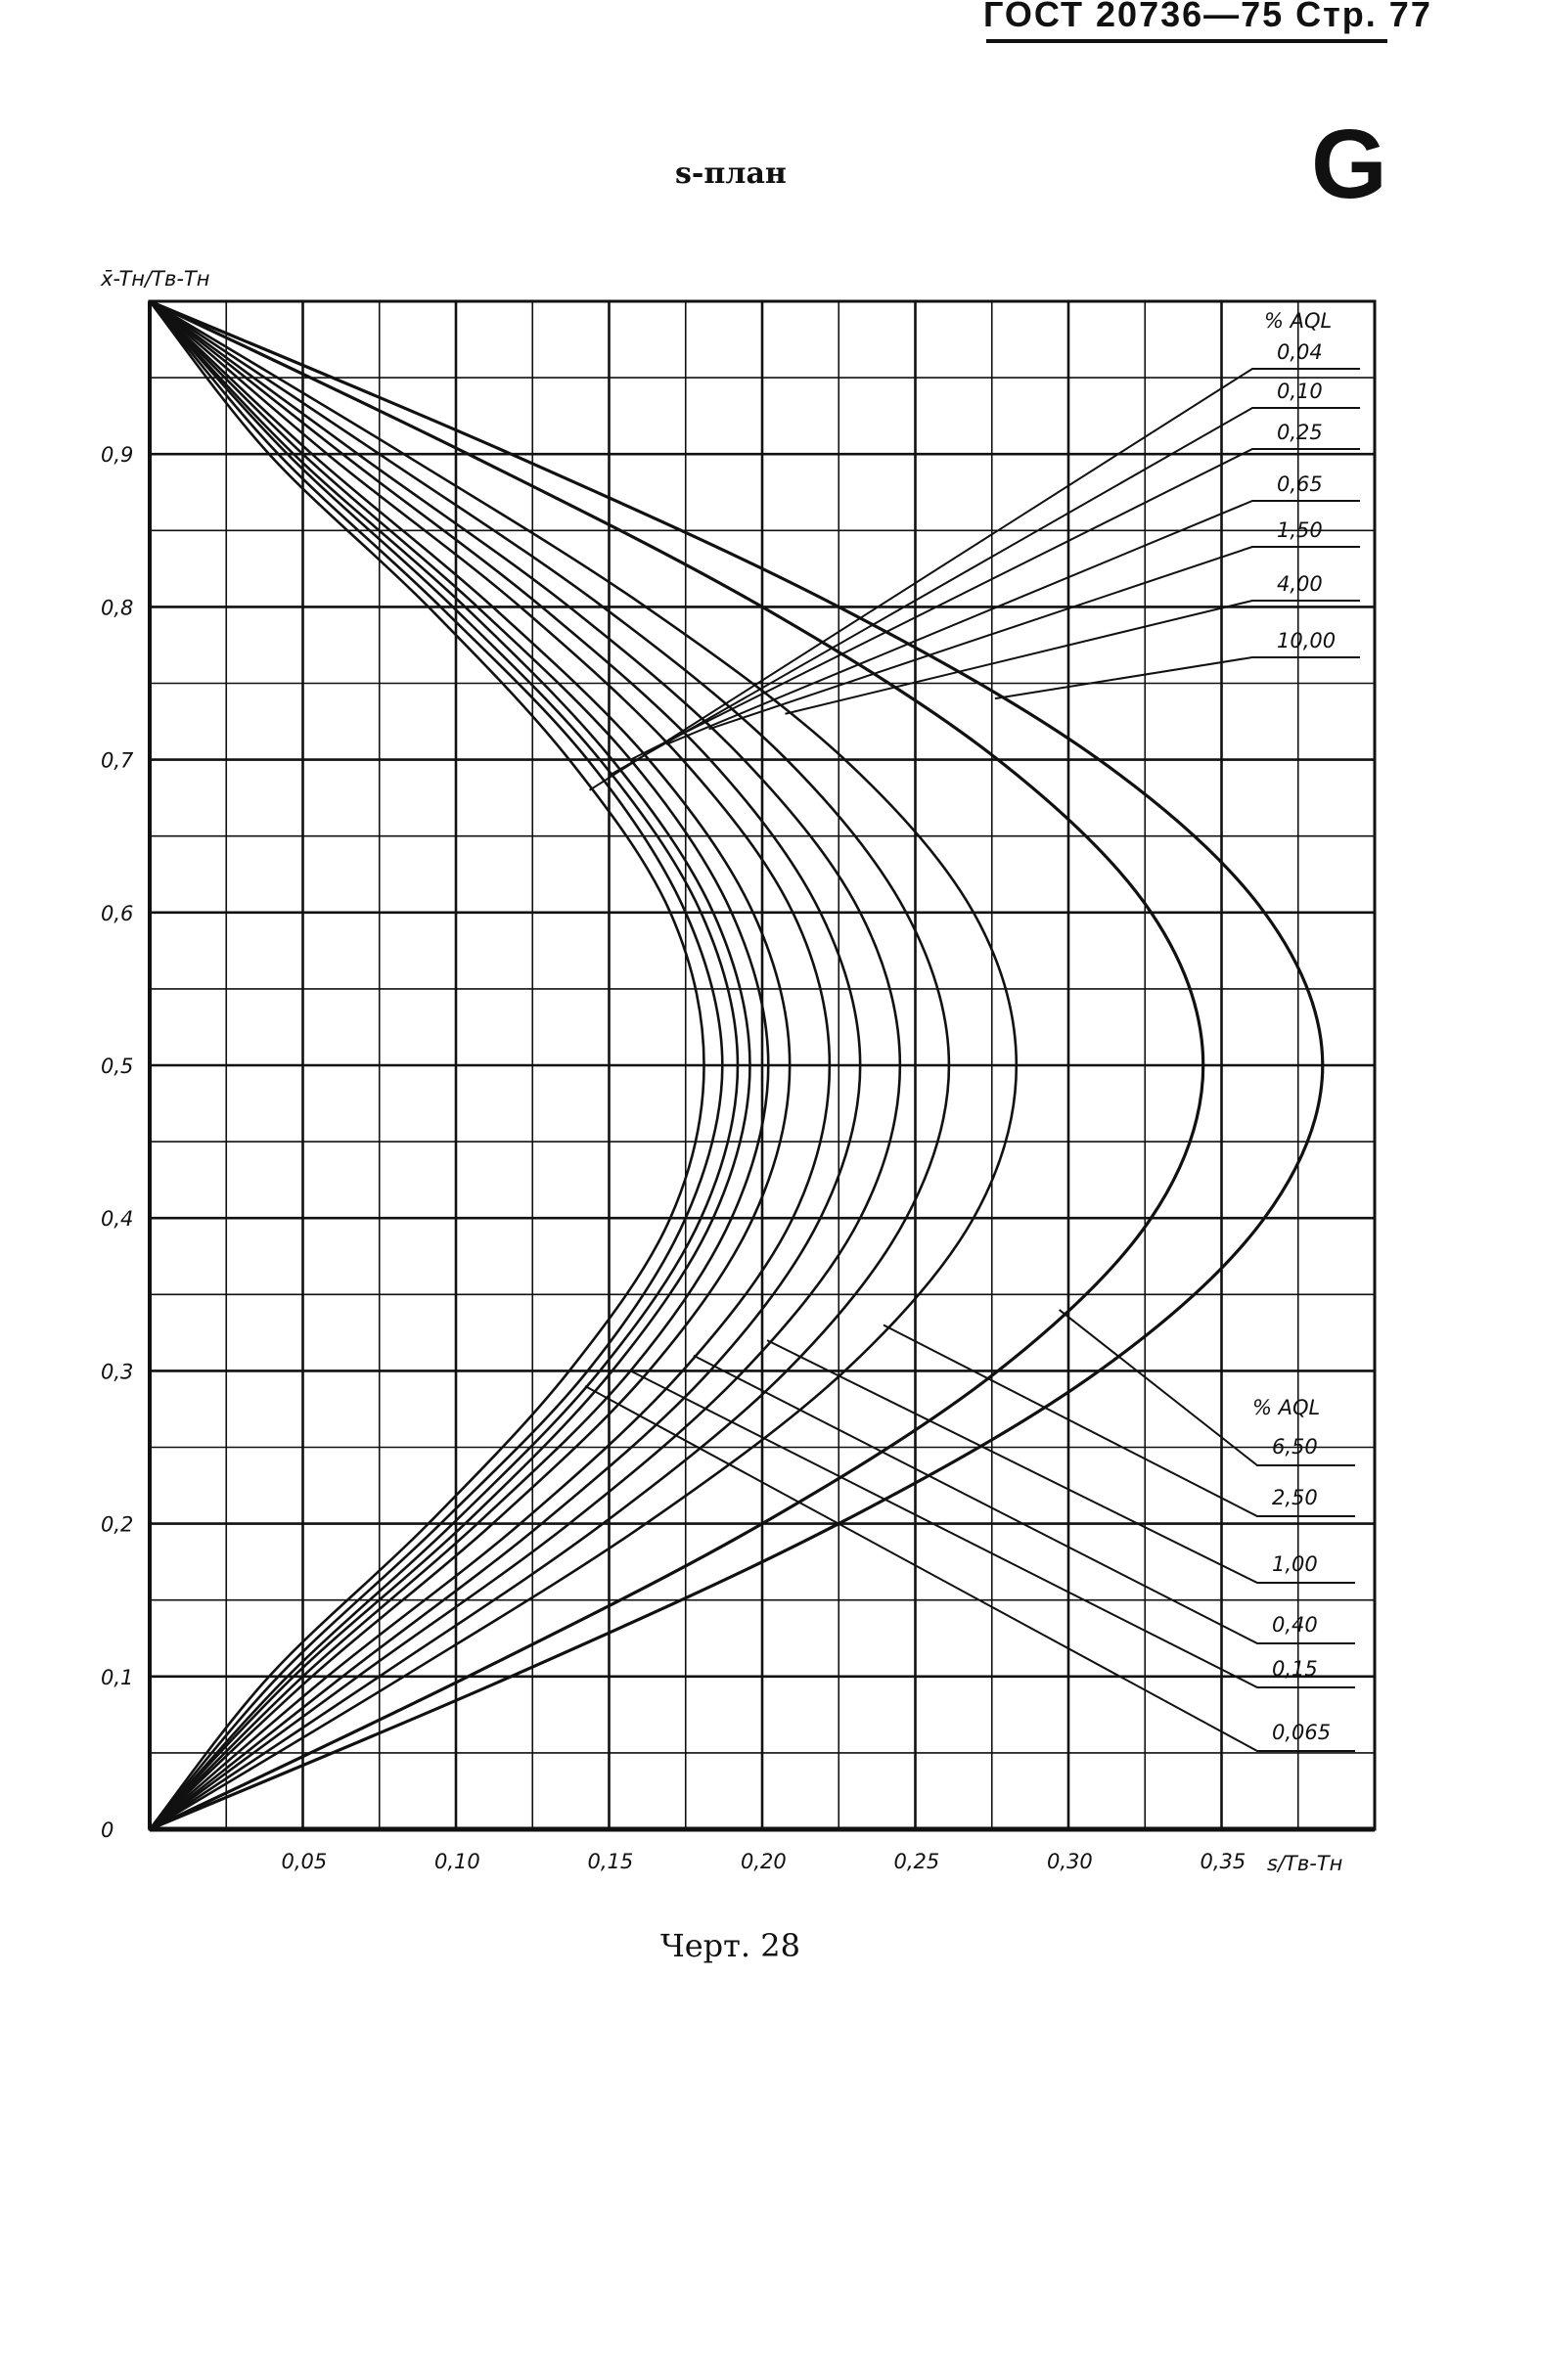 This screenshot has width=1541, height=2380. I want to click on y-tick-label: 0,4, so click(117, 1219).